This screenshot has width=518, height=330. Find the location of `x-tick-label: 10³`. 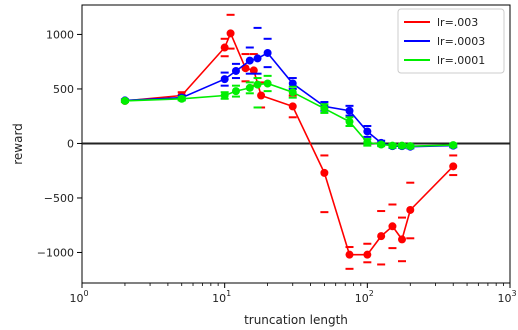

x-tick-label: 10³ is located at coordinates (506, 297).